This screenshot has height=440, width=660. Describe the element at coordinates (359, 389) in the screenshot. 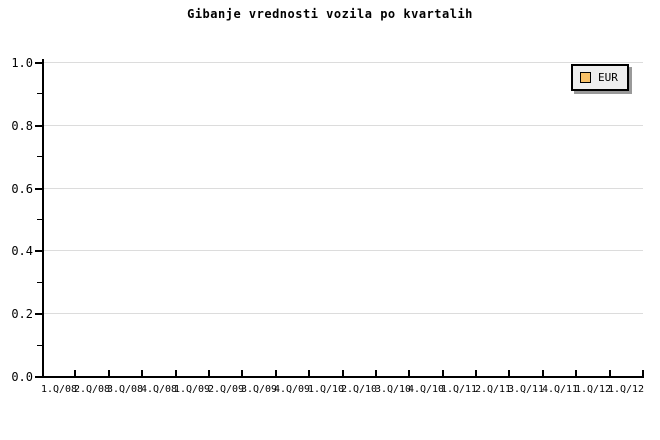

I see `x-tick-label: 2.Q/10` at that location.